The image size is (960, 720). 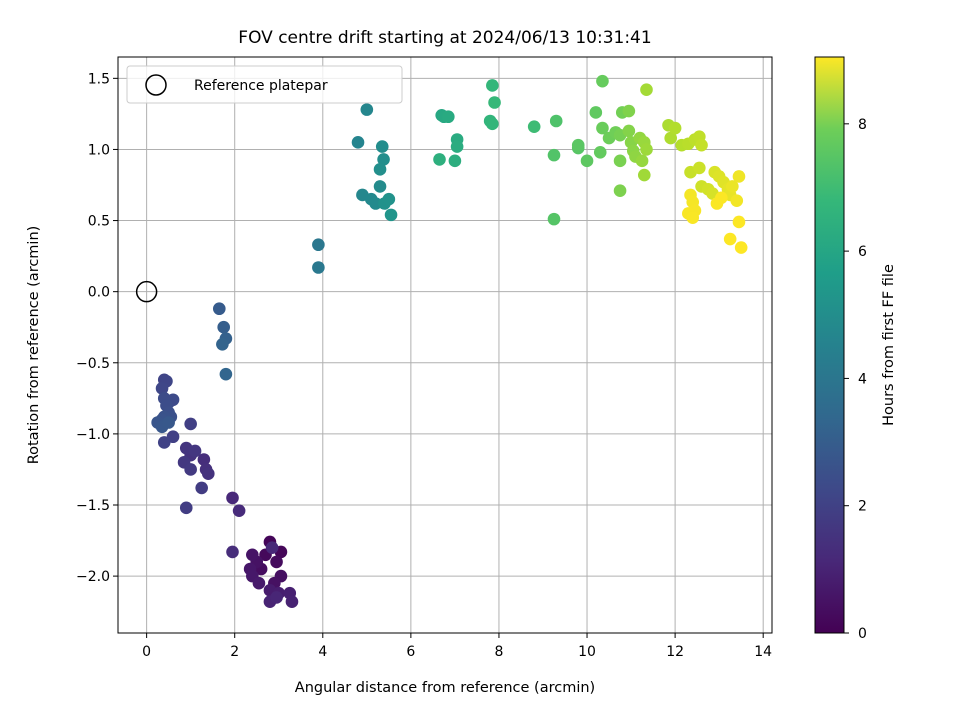 What do you see at coordinates (587, 652) in the screenshot?
I see `x-tick-label: 10` at bounding box center [587, 652].